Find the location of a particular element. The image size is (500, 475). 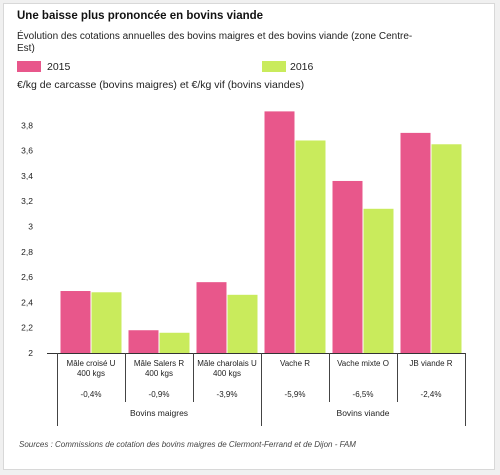

y-tick-label: 2 is located at coordinates (30, 353).